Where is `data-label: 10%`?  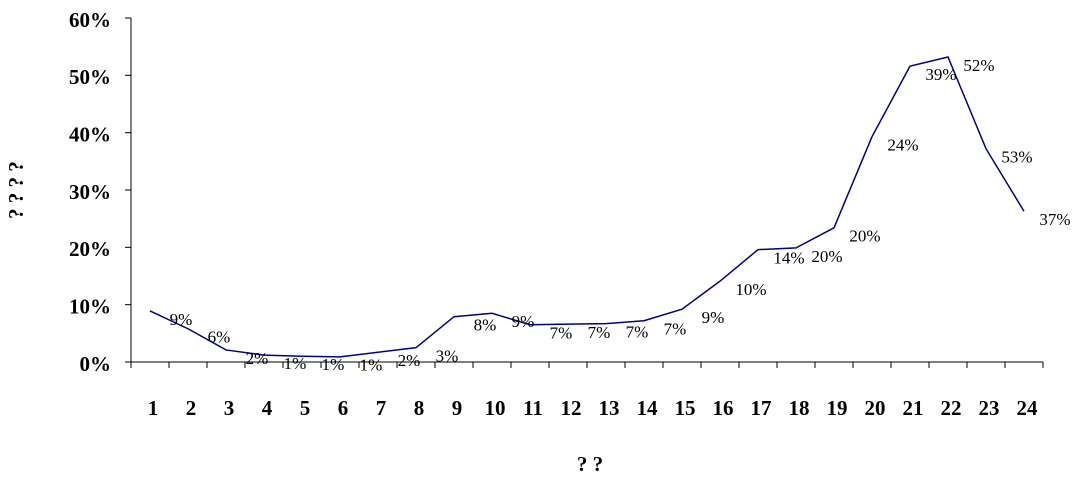
data-label: 10% is located at coordinates (750, 289).